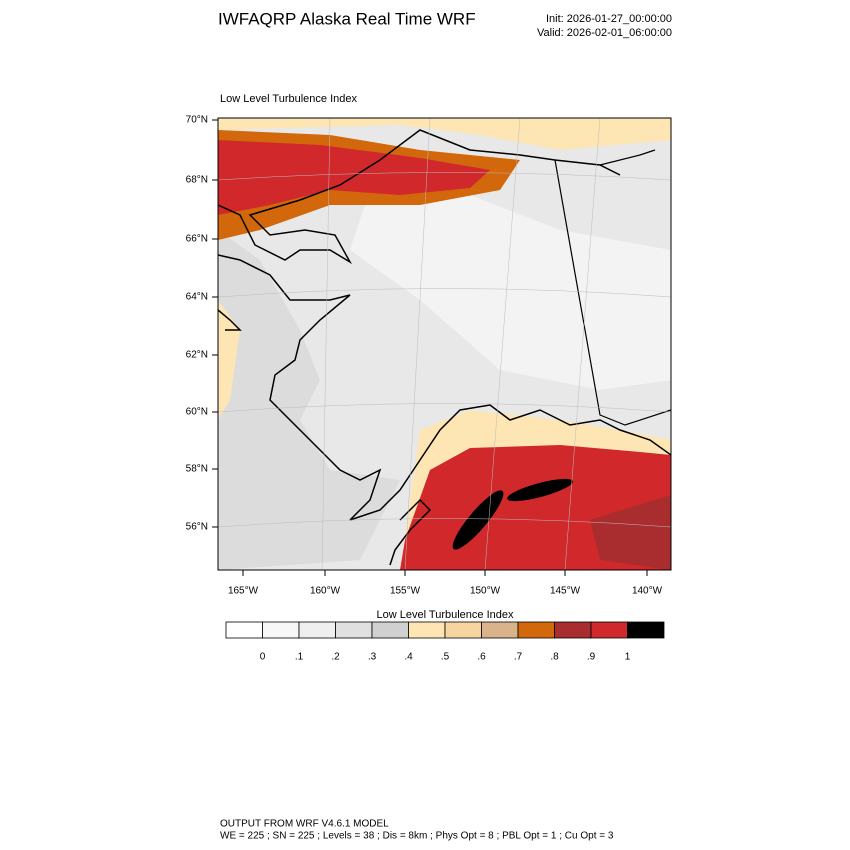 The width and height of the screenshot is (850, 850). What do you see at coordinates (299, 657) in the screenshot?
I see `colorbar-label: .1` at bounding box center [299, 657].